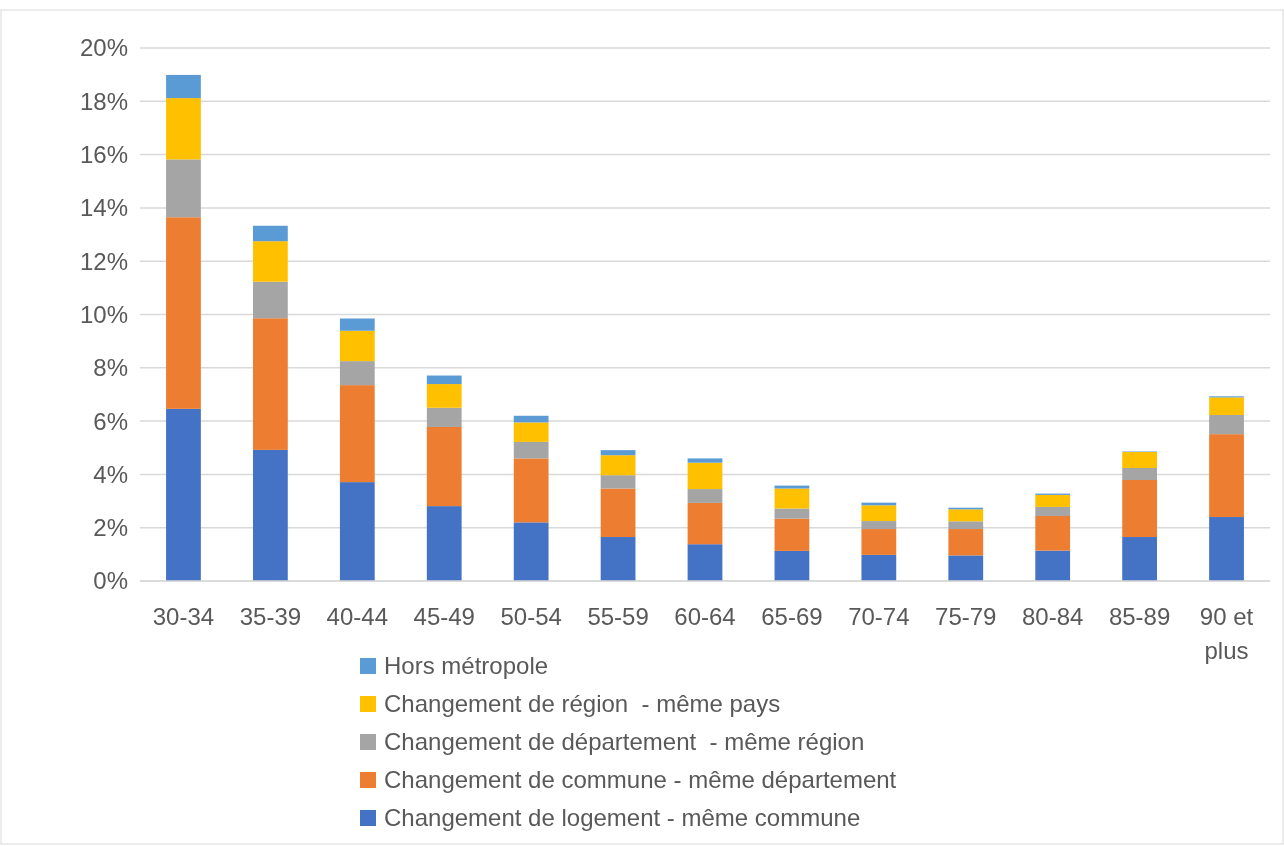  I want to click on legend-label: Changement de commune - même département, so click(640, 780).